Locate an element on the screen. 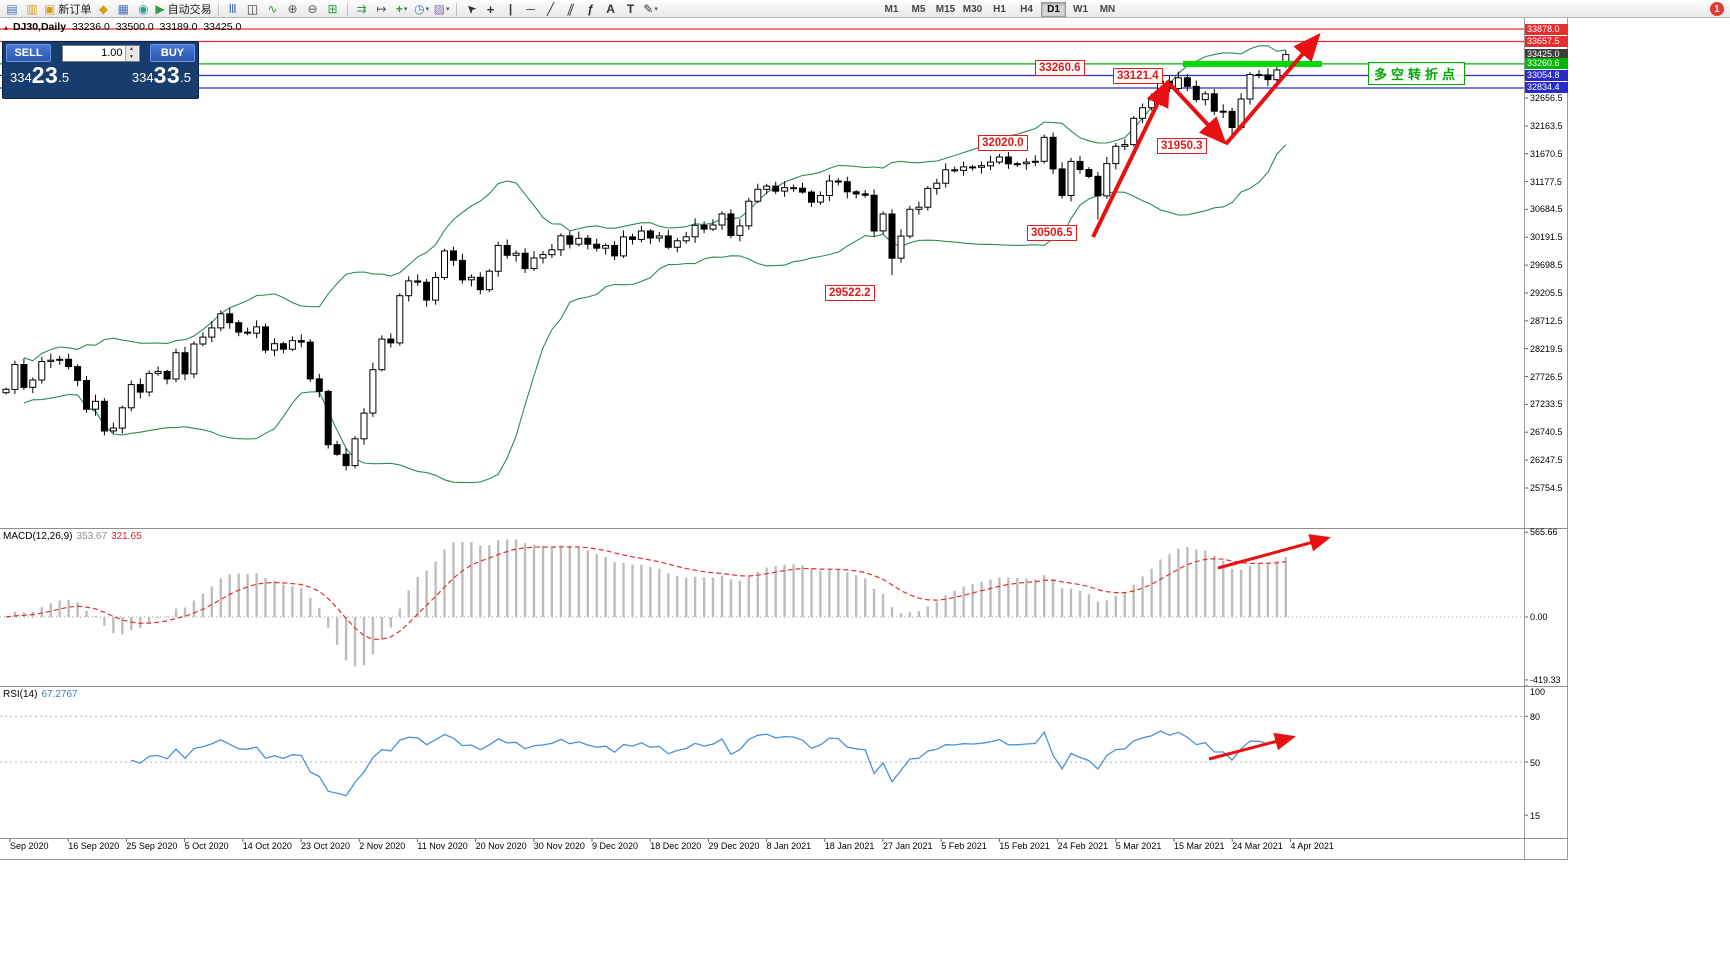  text-tool-button: A is located at coordinates (611, 9).